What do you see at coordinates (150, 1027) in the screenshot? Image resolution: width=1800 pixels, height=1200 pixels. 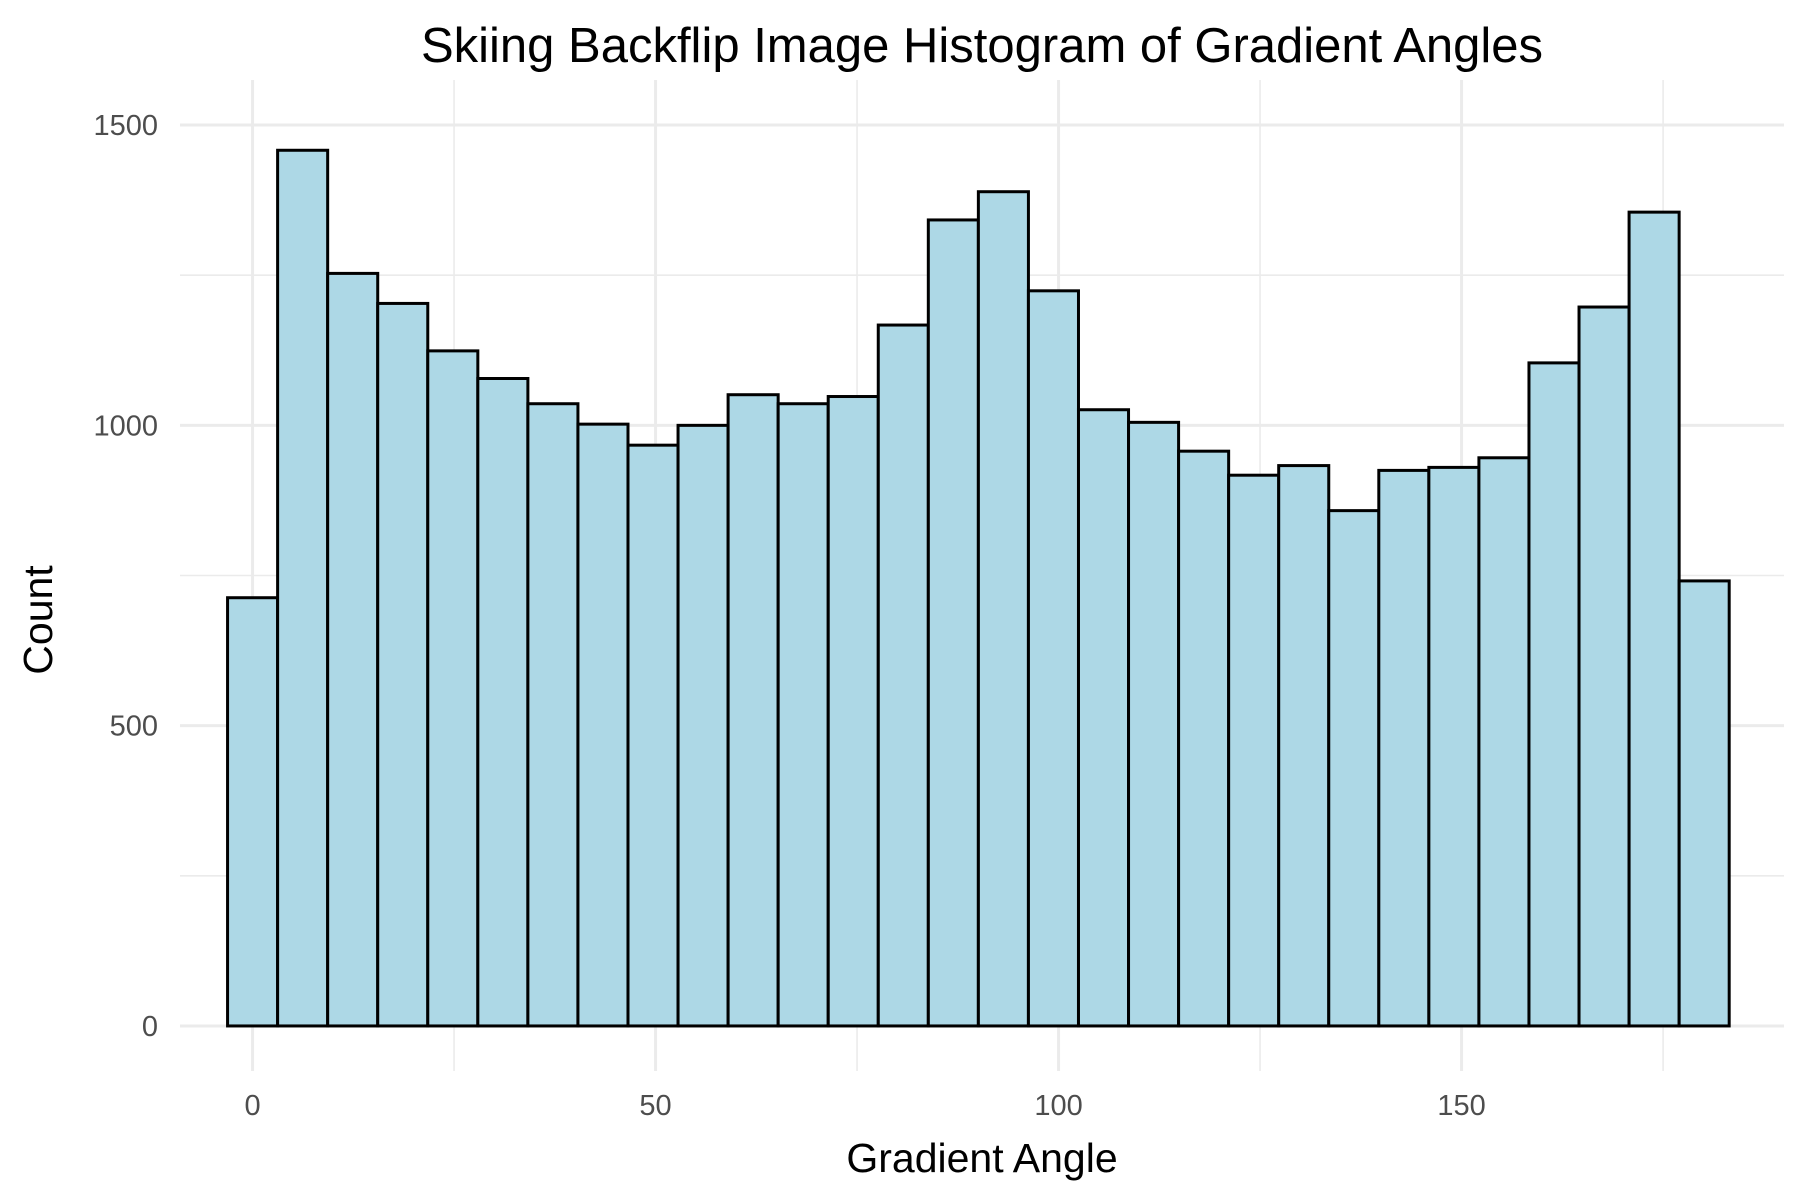 I see `y-tick-label: 0` at bounding box center [150, 1027].